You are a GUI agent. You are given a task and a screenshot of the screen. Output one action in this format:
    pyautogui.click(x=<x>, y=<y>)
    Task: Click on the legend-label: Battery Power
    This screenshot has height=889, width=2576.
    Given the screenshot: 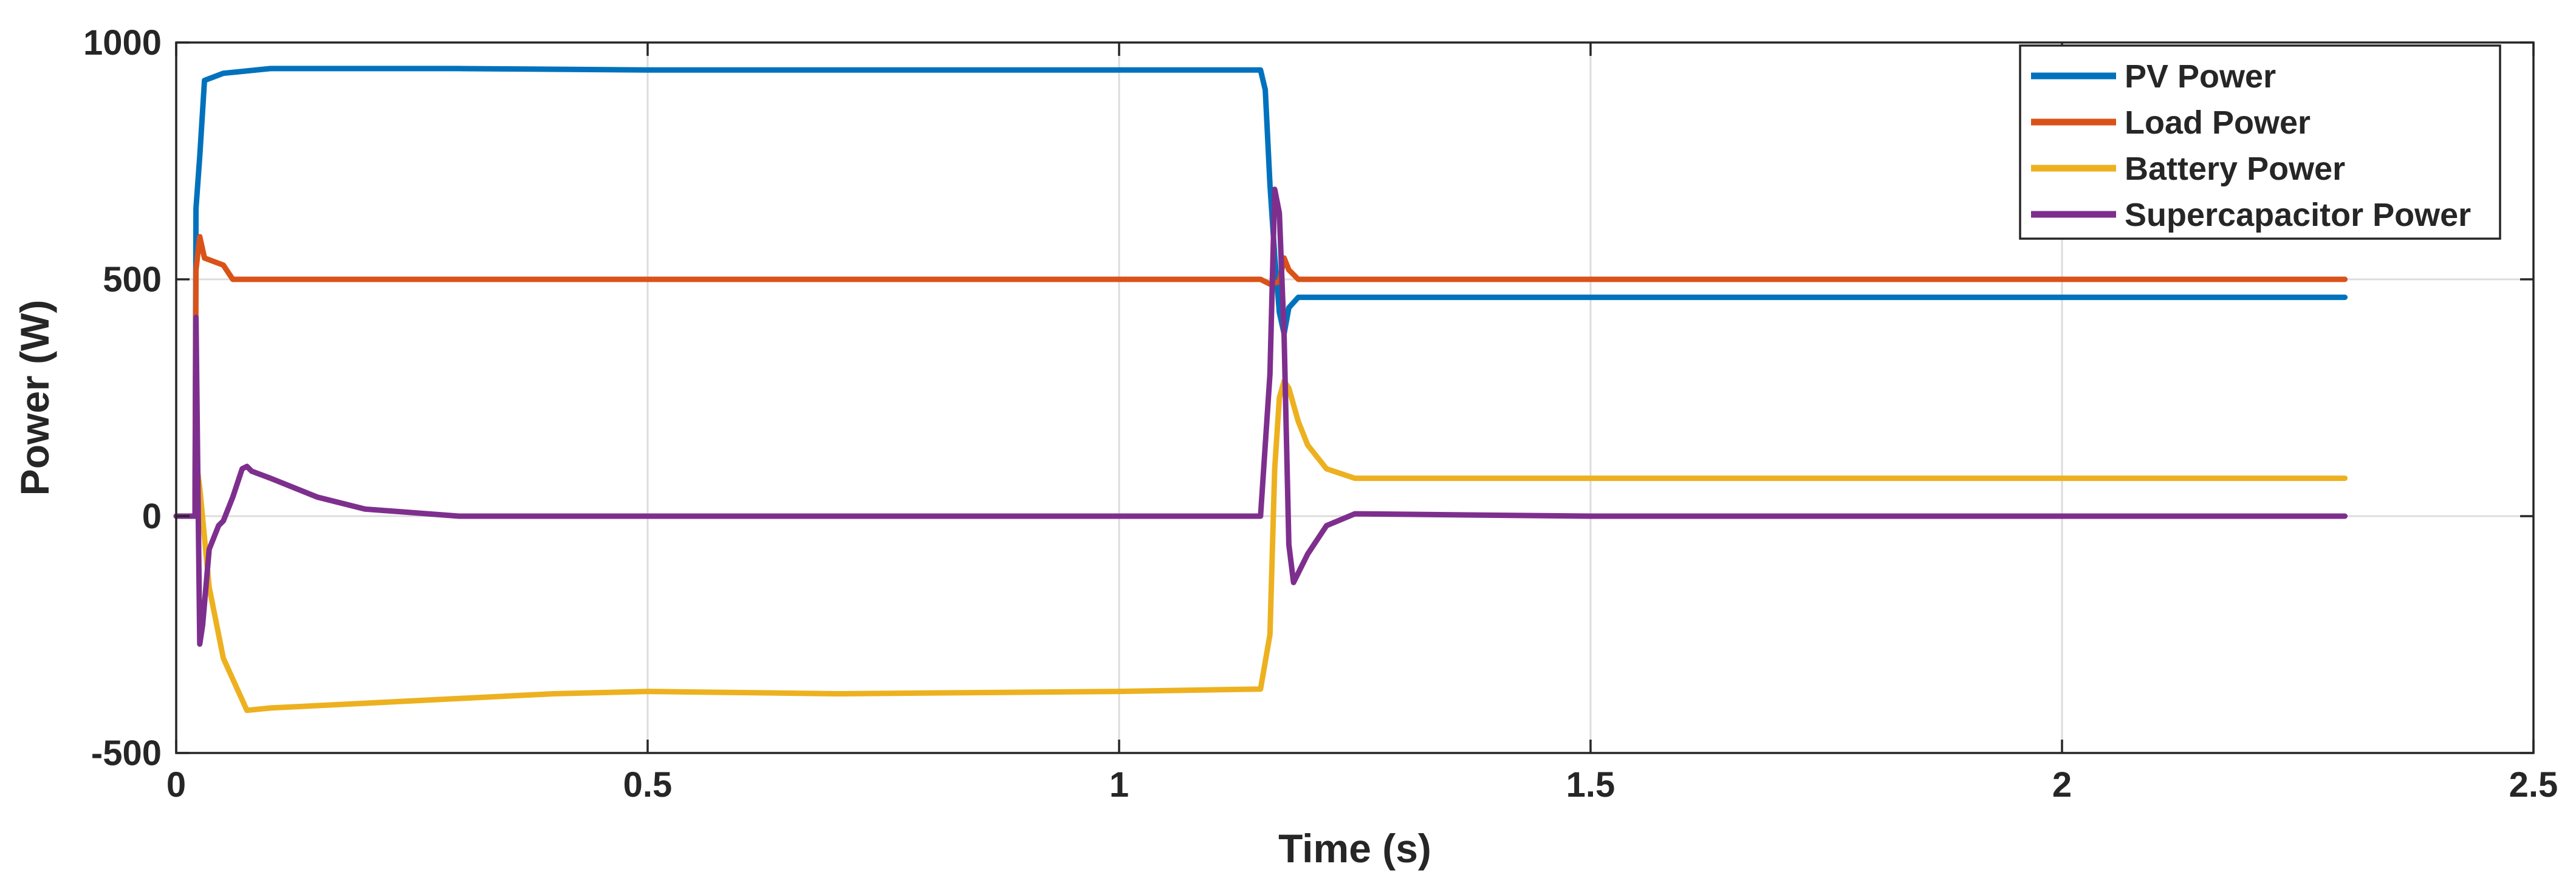 What is the action you would take?
    pyautogui.click(x=2235, y=169)
    